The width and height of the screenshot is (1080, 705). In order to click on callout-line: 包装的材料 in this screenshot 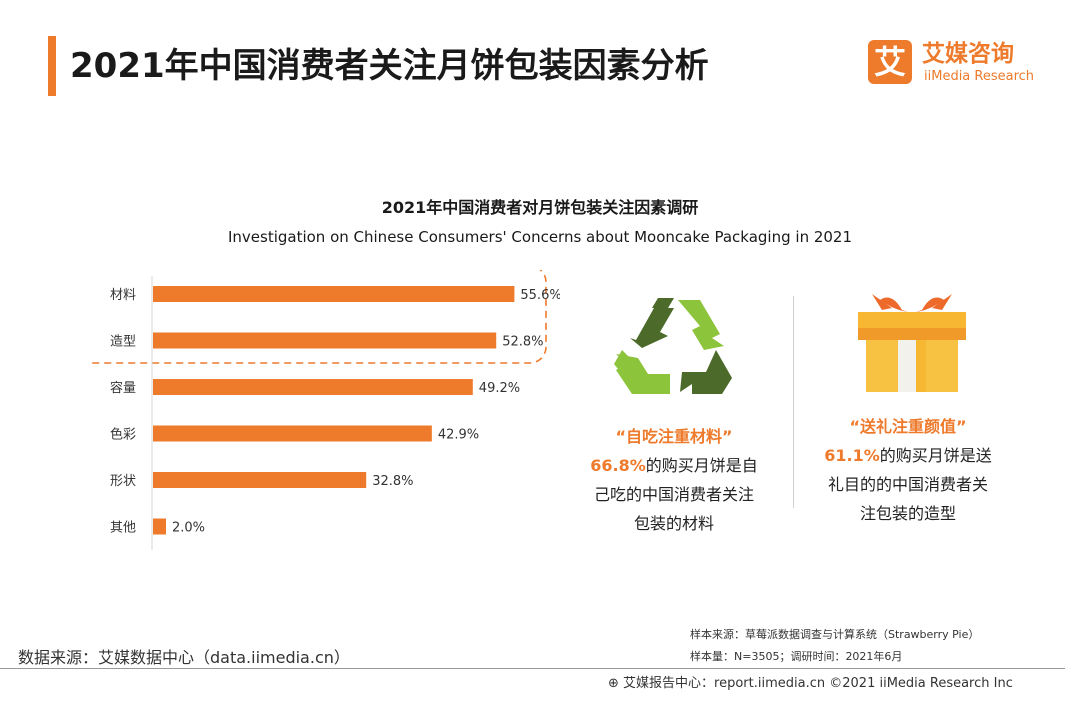, I will do `click(673, 523)`.